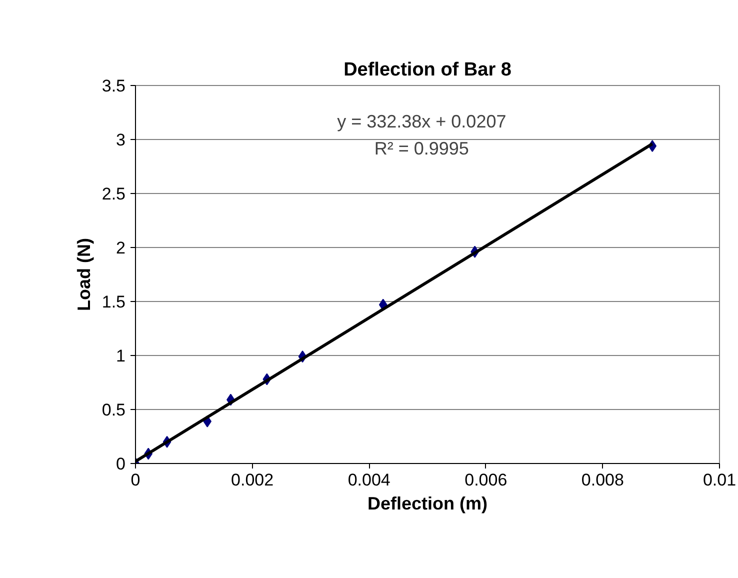  What do you see at coordinates (421, 148) in the screenshot?
I see `annotation: R² = 0.9995` at bounding box center [421, 148].